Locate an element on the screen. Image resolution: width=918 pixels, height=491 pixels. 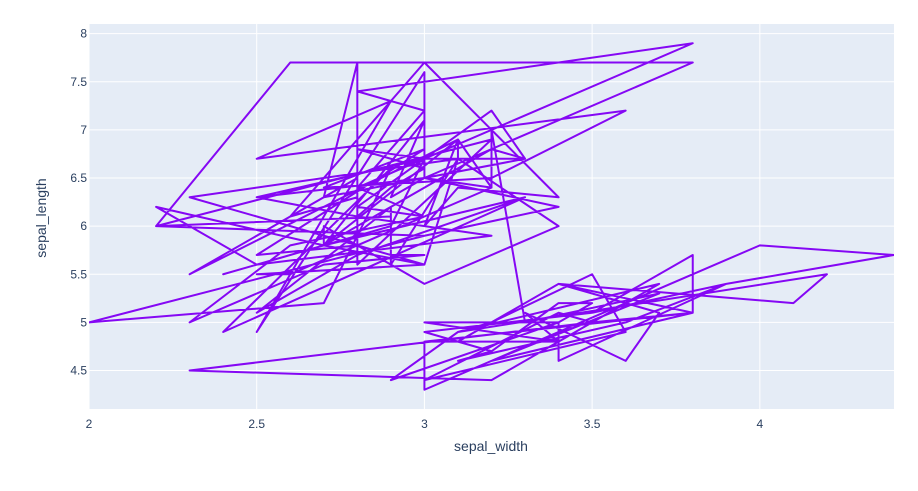
x-tick-label: 3 is located at coordinates (424, 424).